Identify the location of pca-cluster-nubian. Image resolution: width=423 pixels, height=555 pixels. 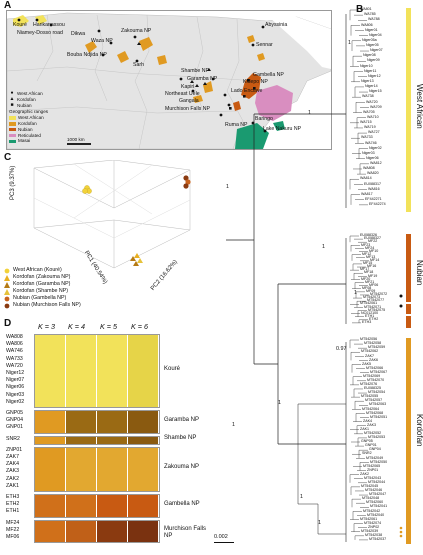
(187, 182).